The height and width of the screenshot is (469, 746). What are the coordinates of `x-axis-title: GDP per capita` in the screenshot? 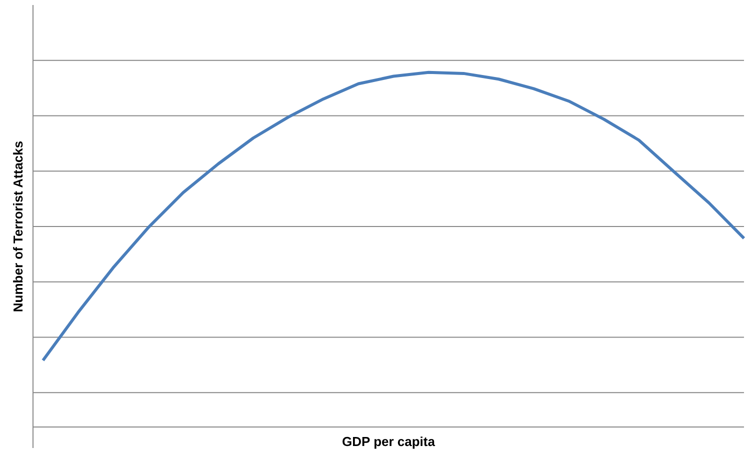 It's located at (389, 441).